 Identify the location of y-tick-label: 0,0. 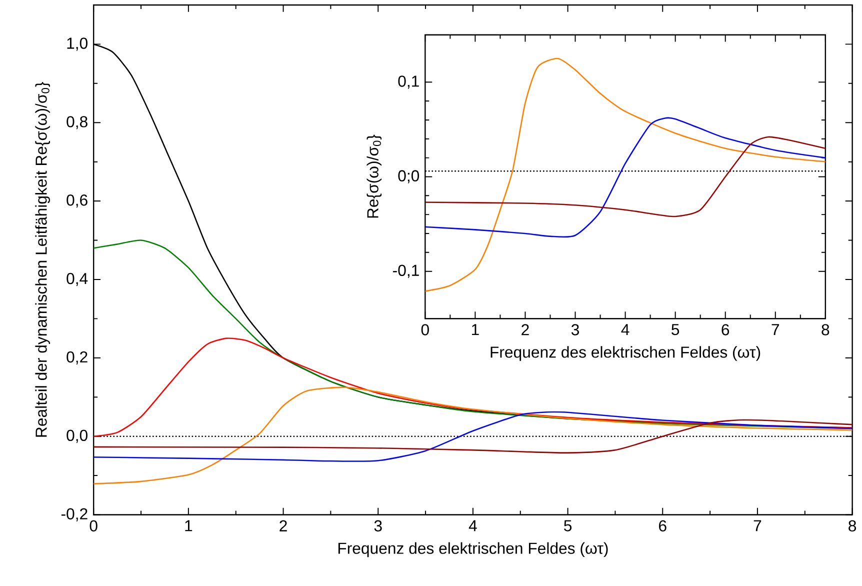
(77, 436).